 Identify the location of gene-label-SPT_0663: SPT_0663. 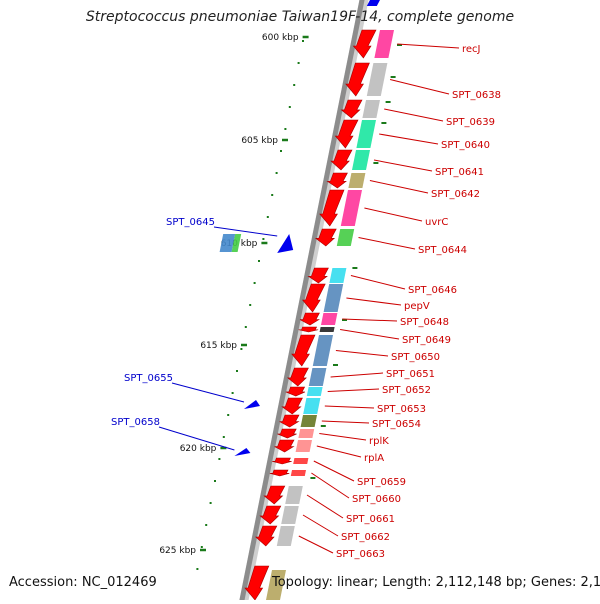
(360, 554).